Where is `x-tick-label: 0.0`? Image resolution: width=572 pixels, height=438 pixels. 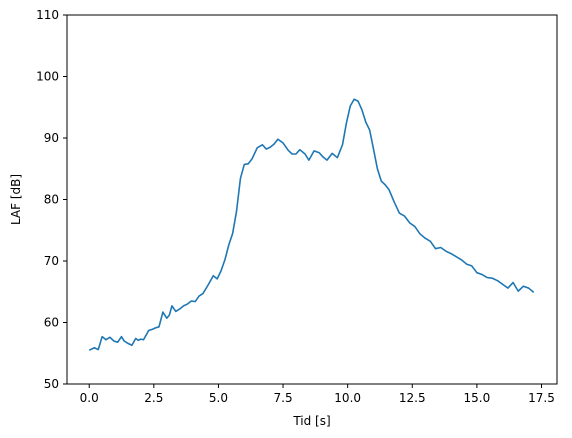
x-tick-label: 0.0 is located at coordinates (89, 398).